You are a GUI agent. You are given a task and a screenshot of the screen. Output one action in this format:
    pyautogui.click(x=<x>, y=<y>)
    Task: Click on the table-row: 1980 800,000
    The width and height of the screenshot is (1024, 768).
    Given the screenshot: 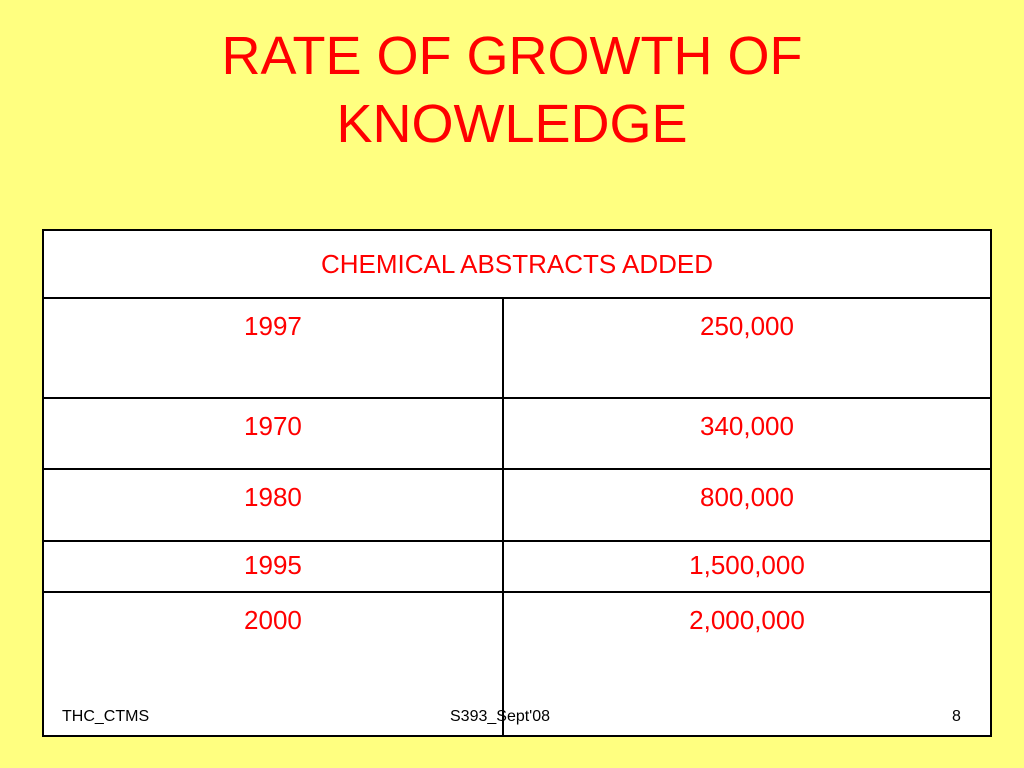 What is the action you would take?
    pyautogui.click(x=517, y=505)
    